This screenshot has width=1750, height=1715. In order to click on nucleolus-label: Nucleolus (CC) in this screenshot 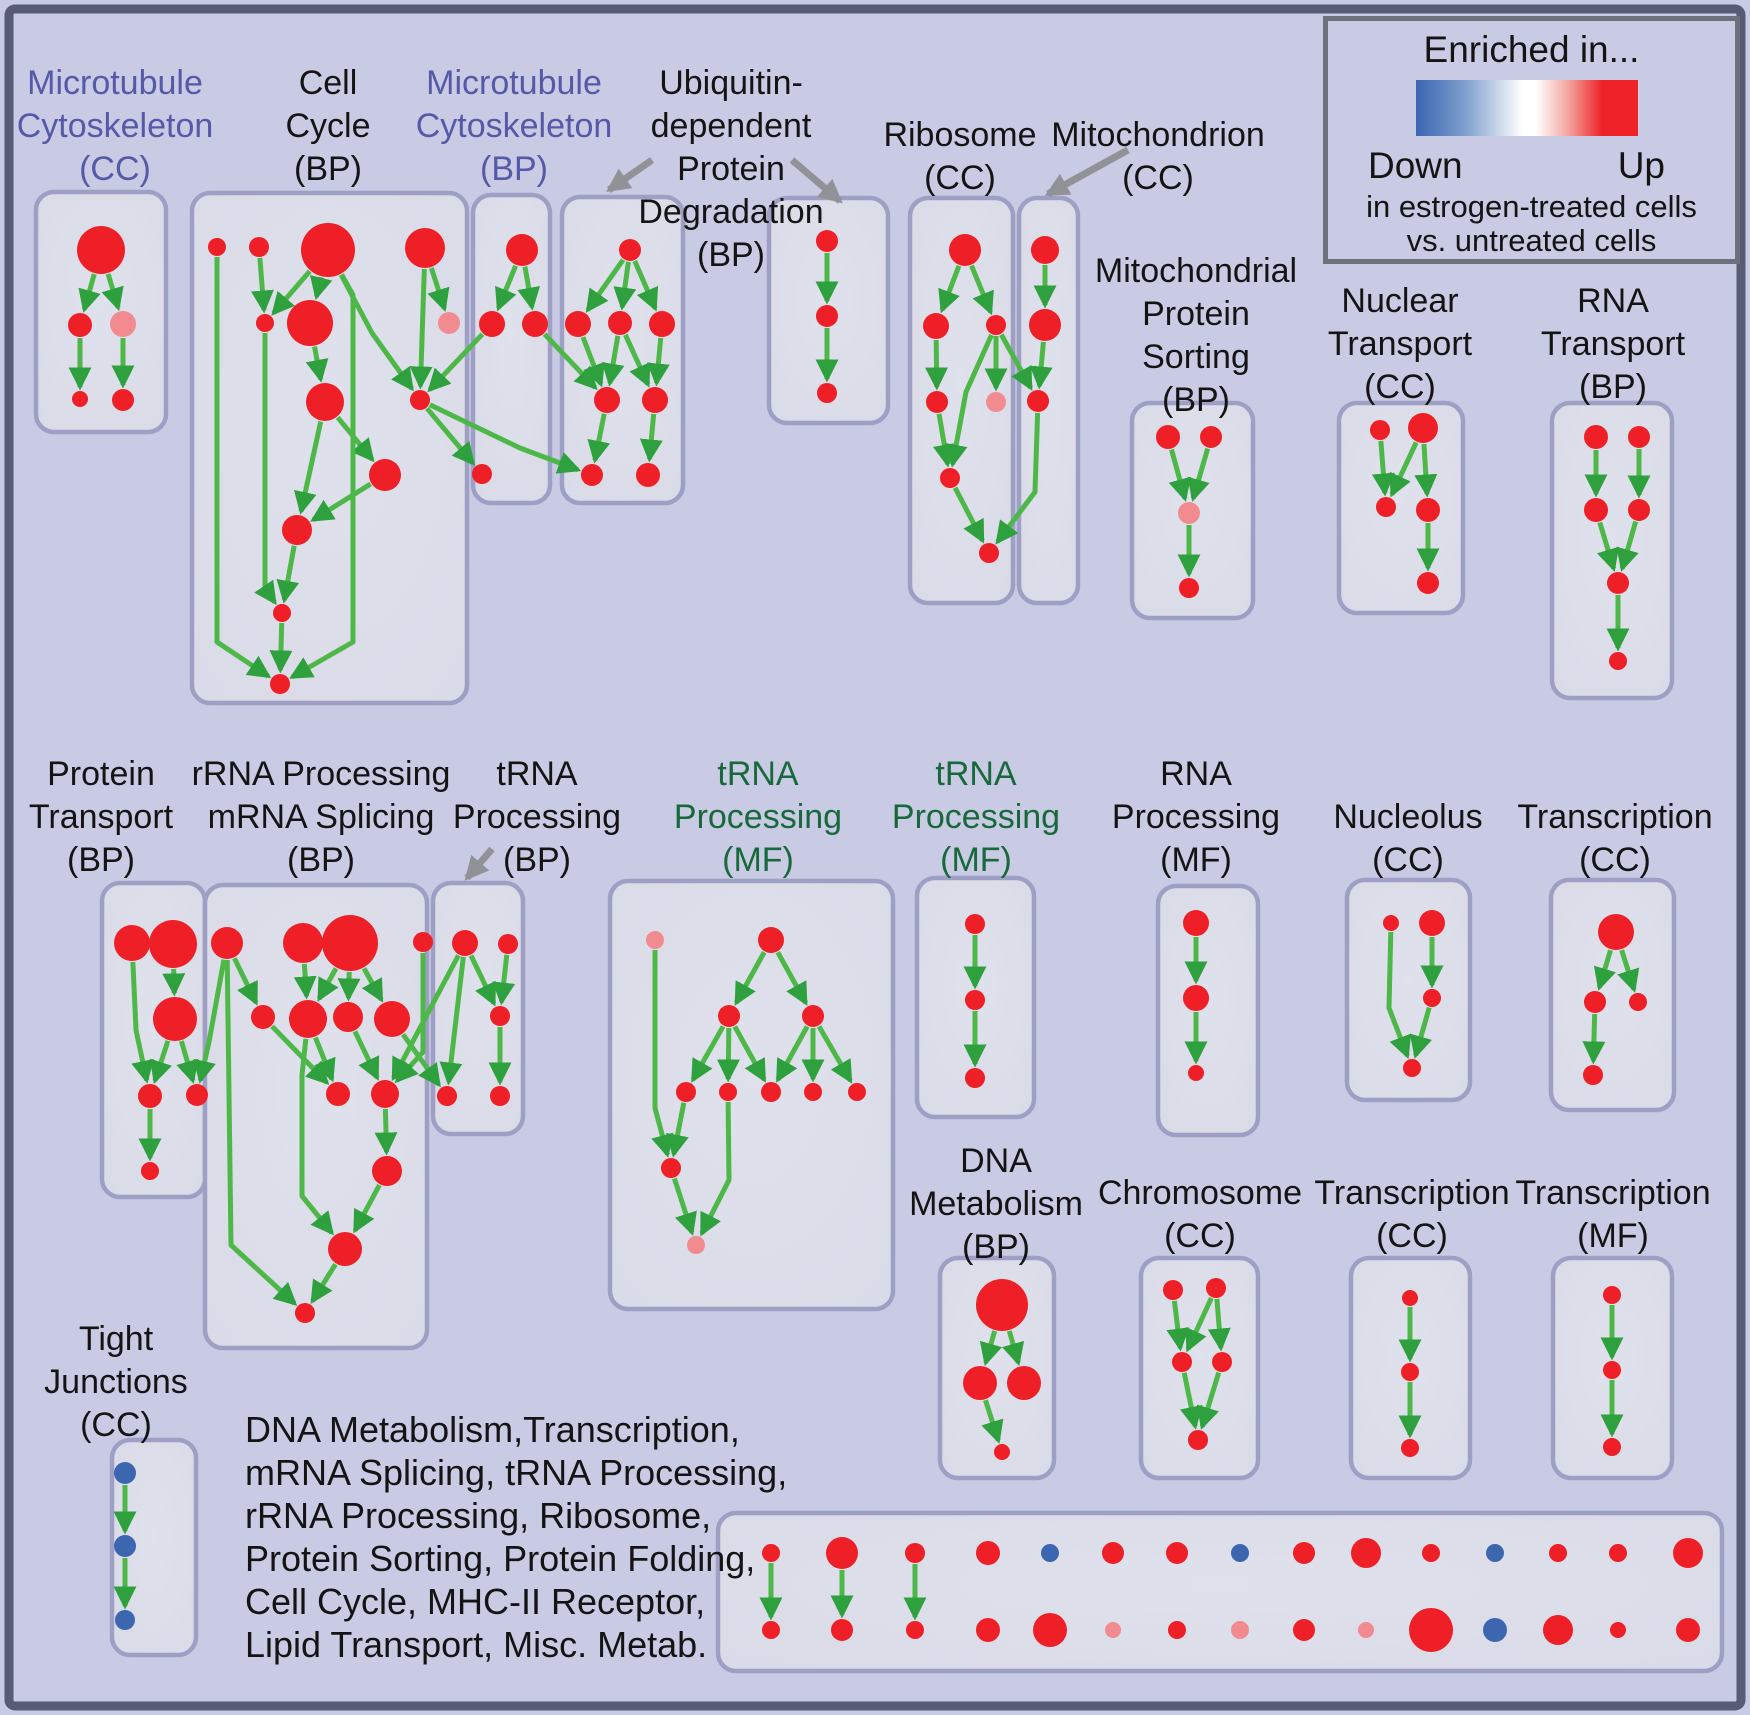, I will do `click(1408, 839)`.